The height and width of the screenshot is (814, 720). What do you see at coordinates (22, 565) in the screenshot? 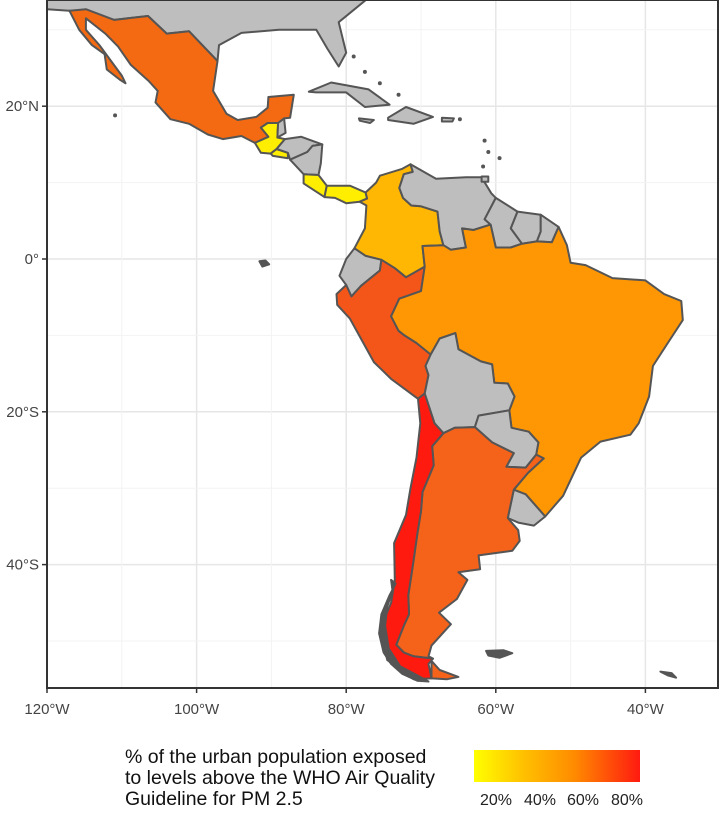
I see `y-tick-label: 40°S` at bounding box center [22, 565].